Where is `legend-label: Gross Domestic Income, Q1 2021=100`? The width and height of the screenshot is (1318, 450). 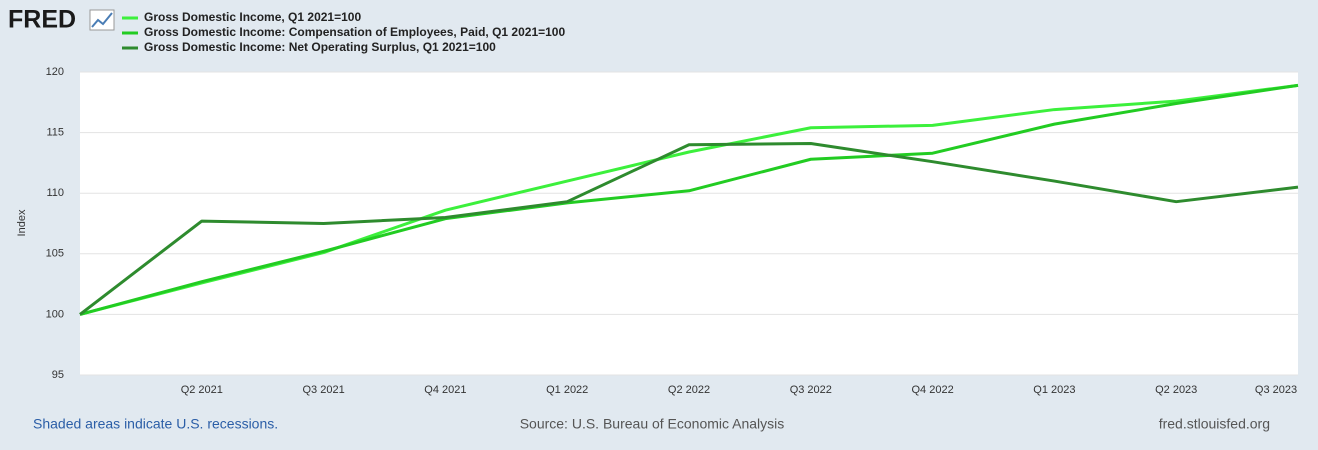
legend-label: Gross Domestic Income, Q1 2021=100 is located at coordinates (252, 17).